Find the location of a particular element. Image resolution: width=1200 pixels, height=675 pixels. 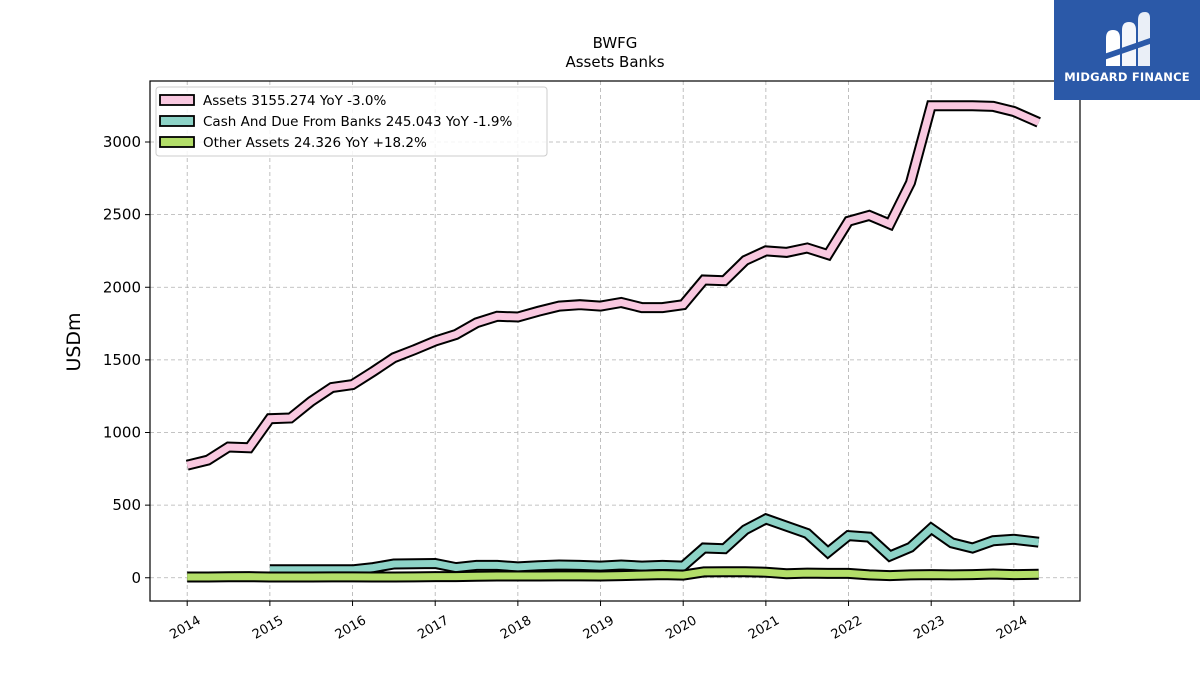

x-tick-label: 2022 is located at coordinates (847, 628).